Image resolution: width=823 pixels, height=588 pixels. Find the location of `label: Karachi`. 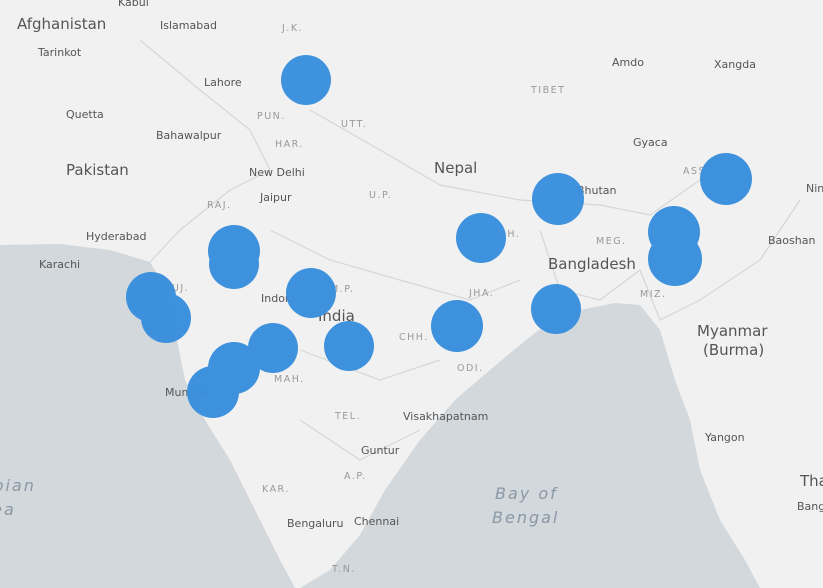

label: Karachi is located at coordinates (59, 264).